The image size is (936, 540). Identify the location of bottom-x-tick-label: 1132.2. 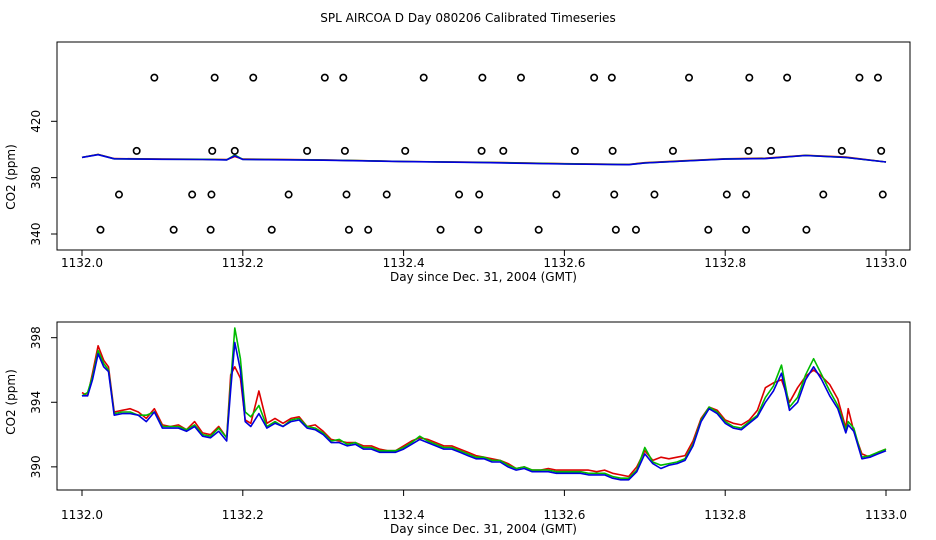
(243, 515).